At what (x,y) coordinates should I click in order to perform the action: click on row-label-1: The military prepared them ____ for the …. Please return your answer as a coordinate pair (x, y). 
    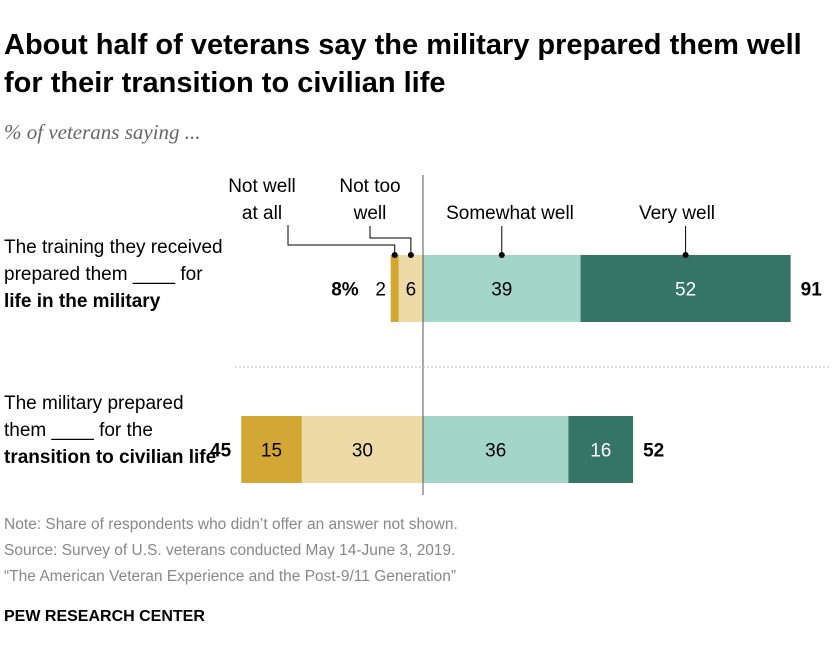
    Looking at the image, I should click on (110, 430).